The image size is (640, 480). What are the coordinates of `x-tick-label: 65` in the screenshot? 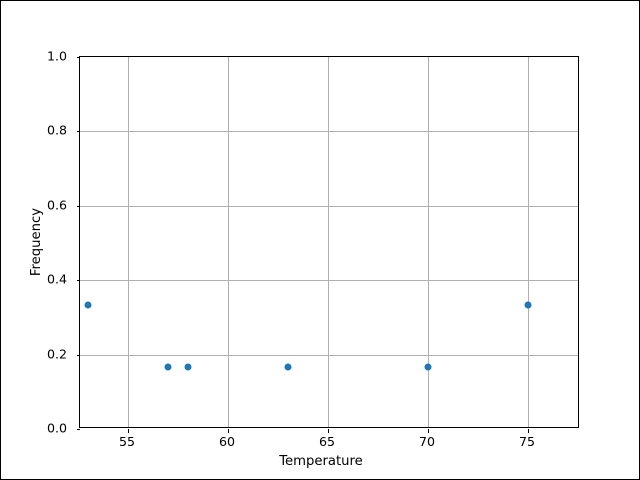 It's located at (327, 441).